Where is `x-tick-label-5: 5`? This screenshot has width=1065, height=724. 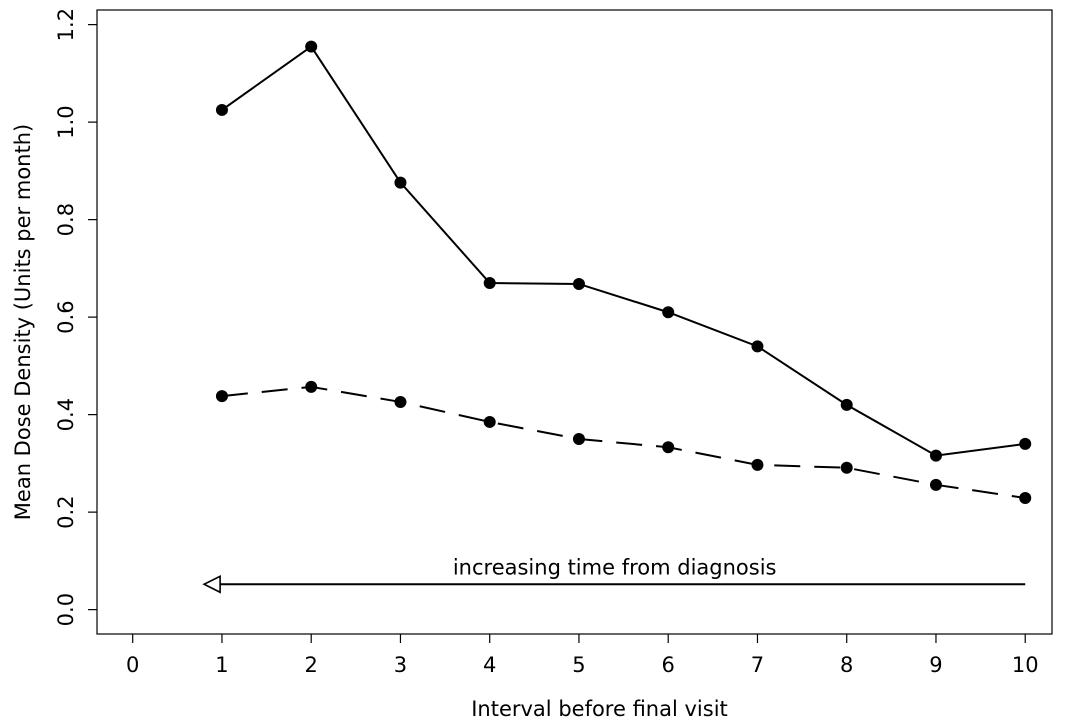
x-tick-label-5: 5 is located at coordinates (578, 665).